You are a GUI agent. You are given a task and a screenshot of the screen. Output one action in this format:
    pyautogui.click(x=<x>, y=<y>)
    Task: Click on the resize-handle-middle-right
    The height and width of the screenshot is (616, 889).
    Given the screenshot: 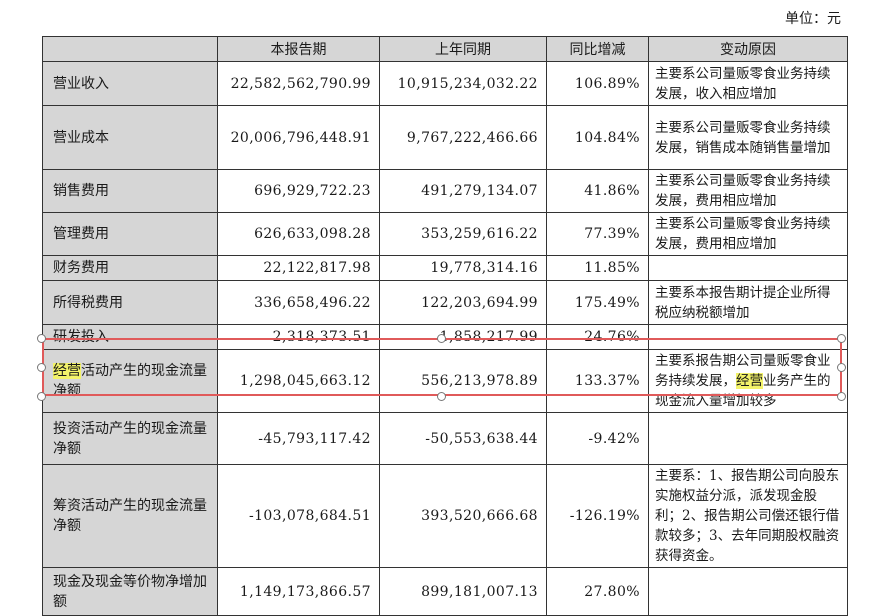 What is the action you would take?
    pyautogui.click(x=841, y=367)
    